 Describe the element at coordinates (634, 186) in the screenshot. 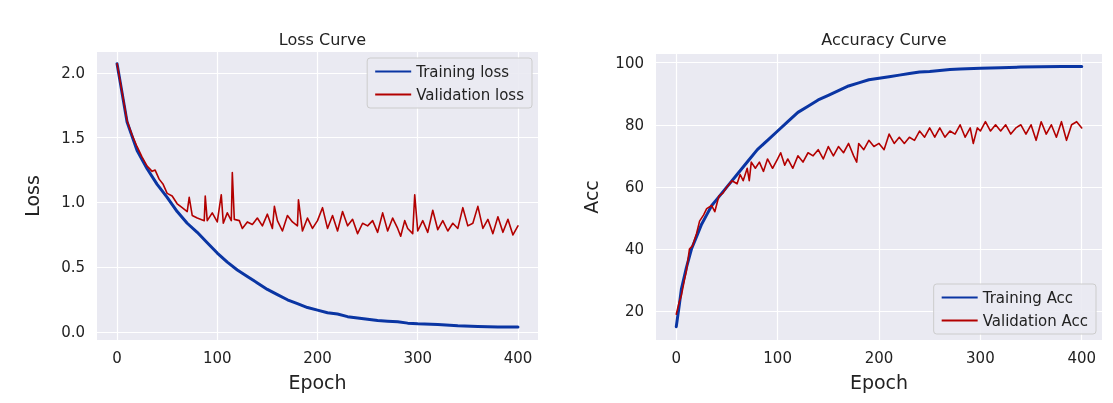

I see `y-tick-label: 60` at that location.